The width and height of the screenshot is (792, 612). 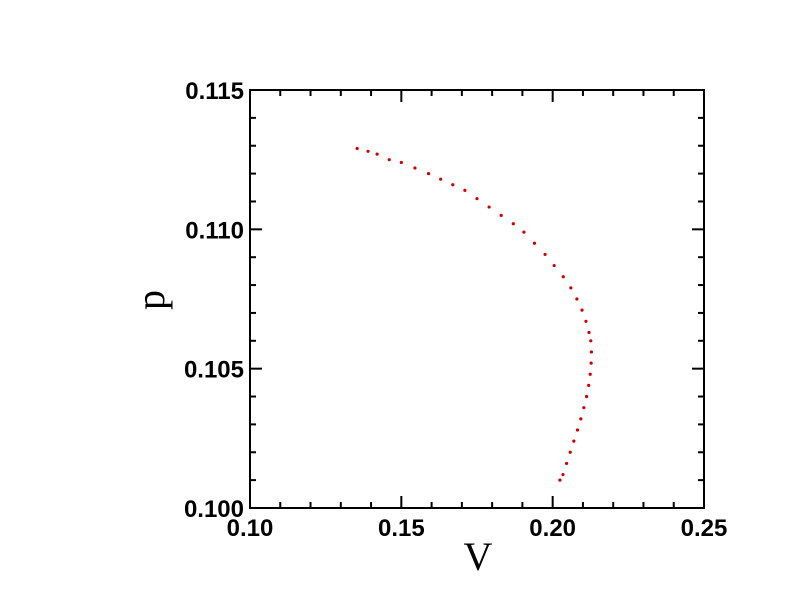 What do you see at coordinates (478, 556) in the screenshot?
I see `x-axis-label: V` at bounding box center [478, 556].